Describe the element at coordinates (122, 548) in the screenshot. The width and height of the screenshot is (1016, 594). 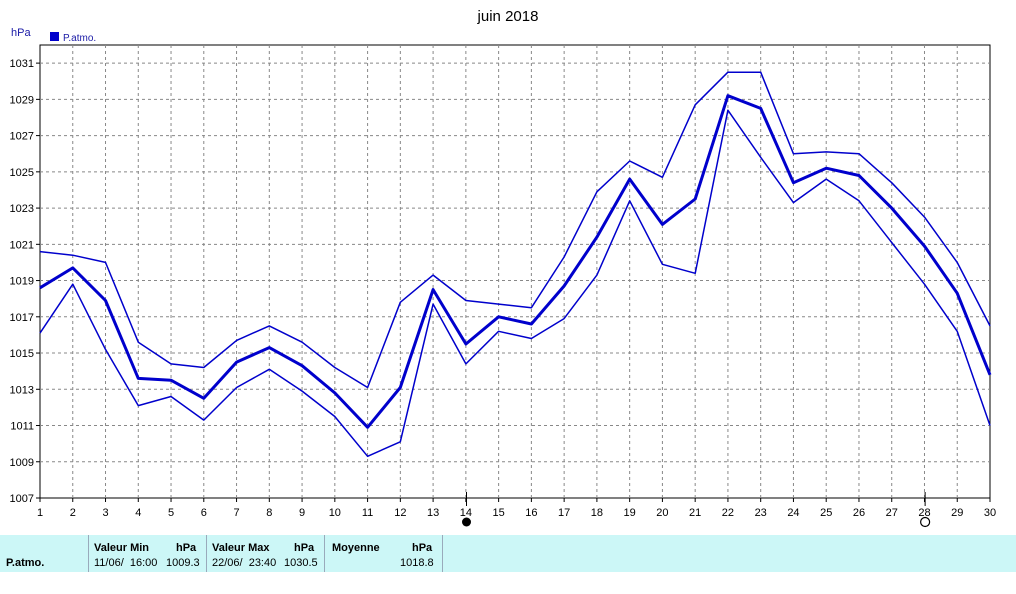
I see `min-header: Valeur Min` at that location.